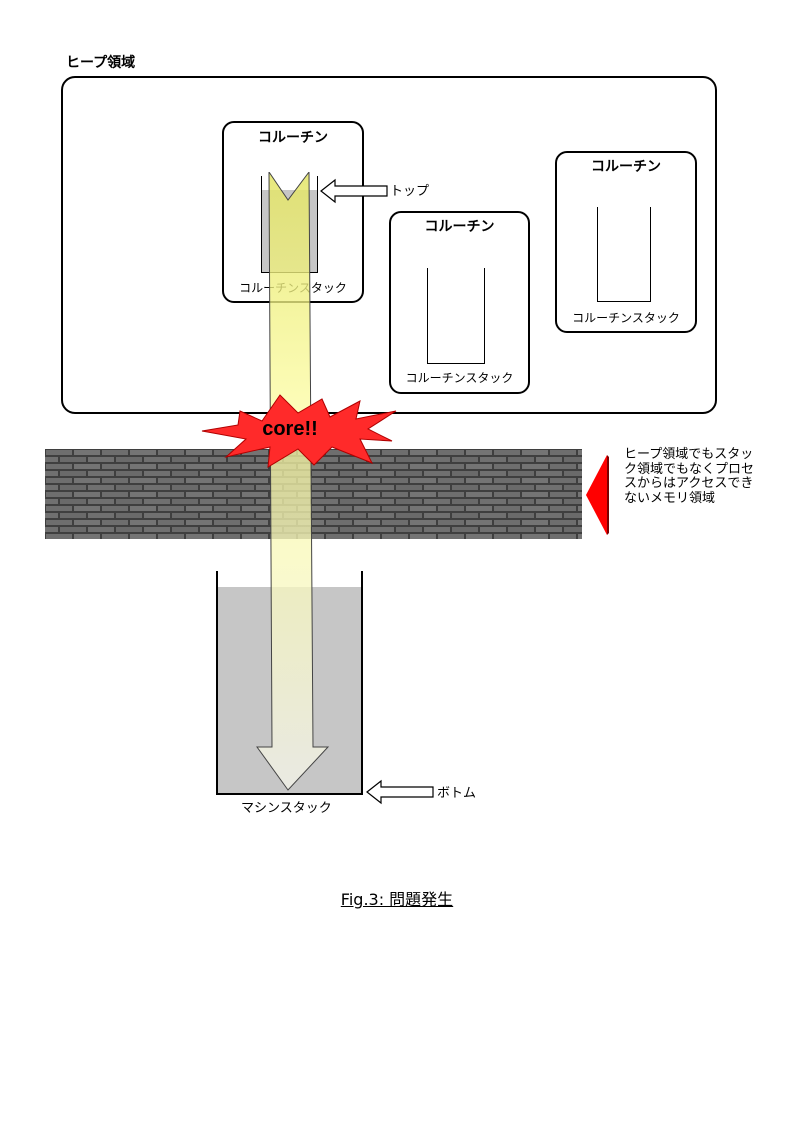 This screenshot has width=794, height=1123. What do you see at coordinates (354, 191) in the screenshot?
I see `top-pointer-arrow` at bounding box center [354, 191].